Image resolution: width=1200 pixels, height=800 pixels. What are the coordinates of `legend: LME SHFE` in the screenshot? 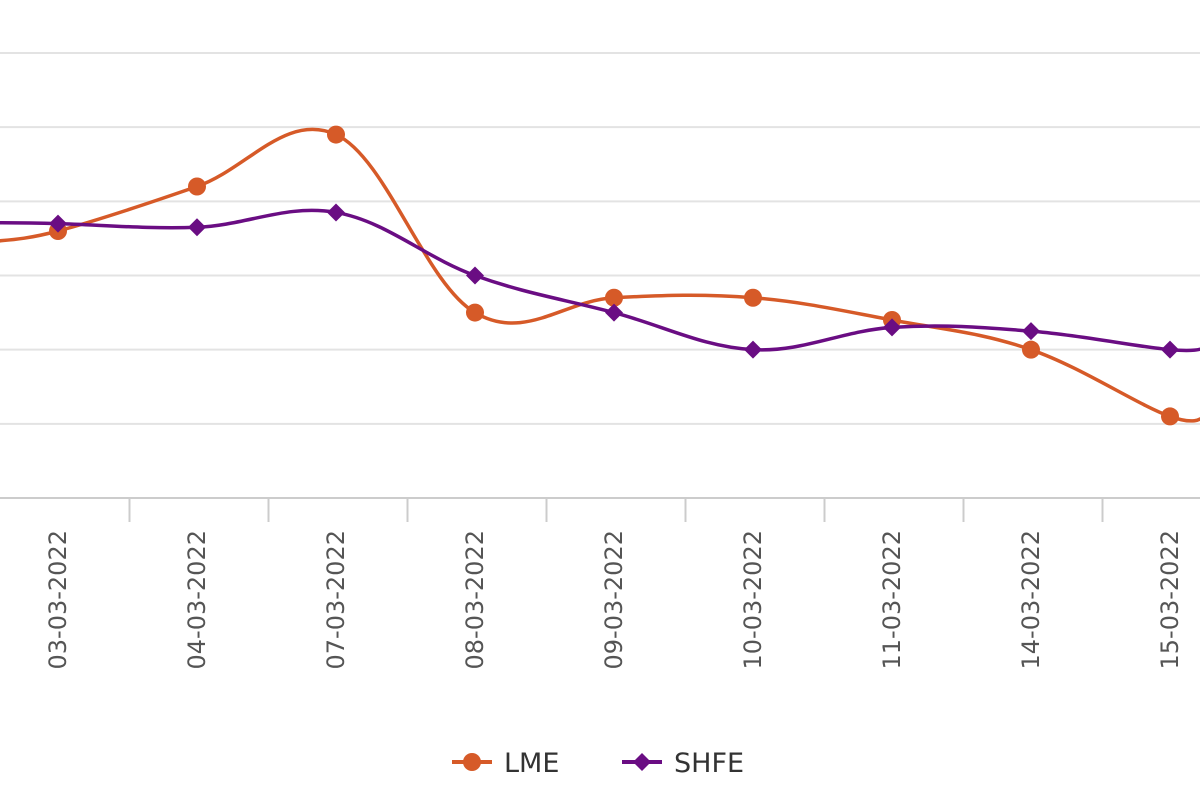 It's located at (598, 763).